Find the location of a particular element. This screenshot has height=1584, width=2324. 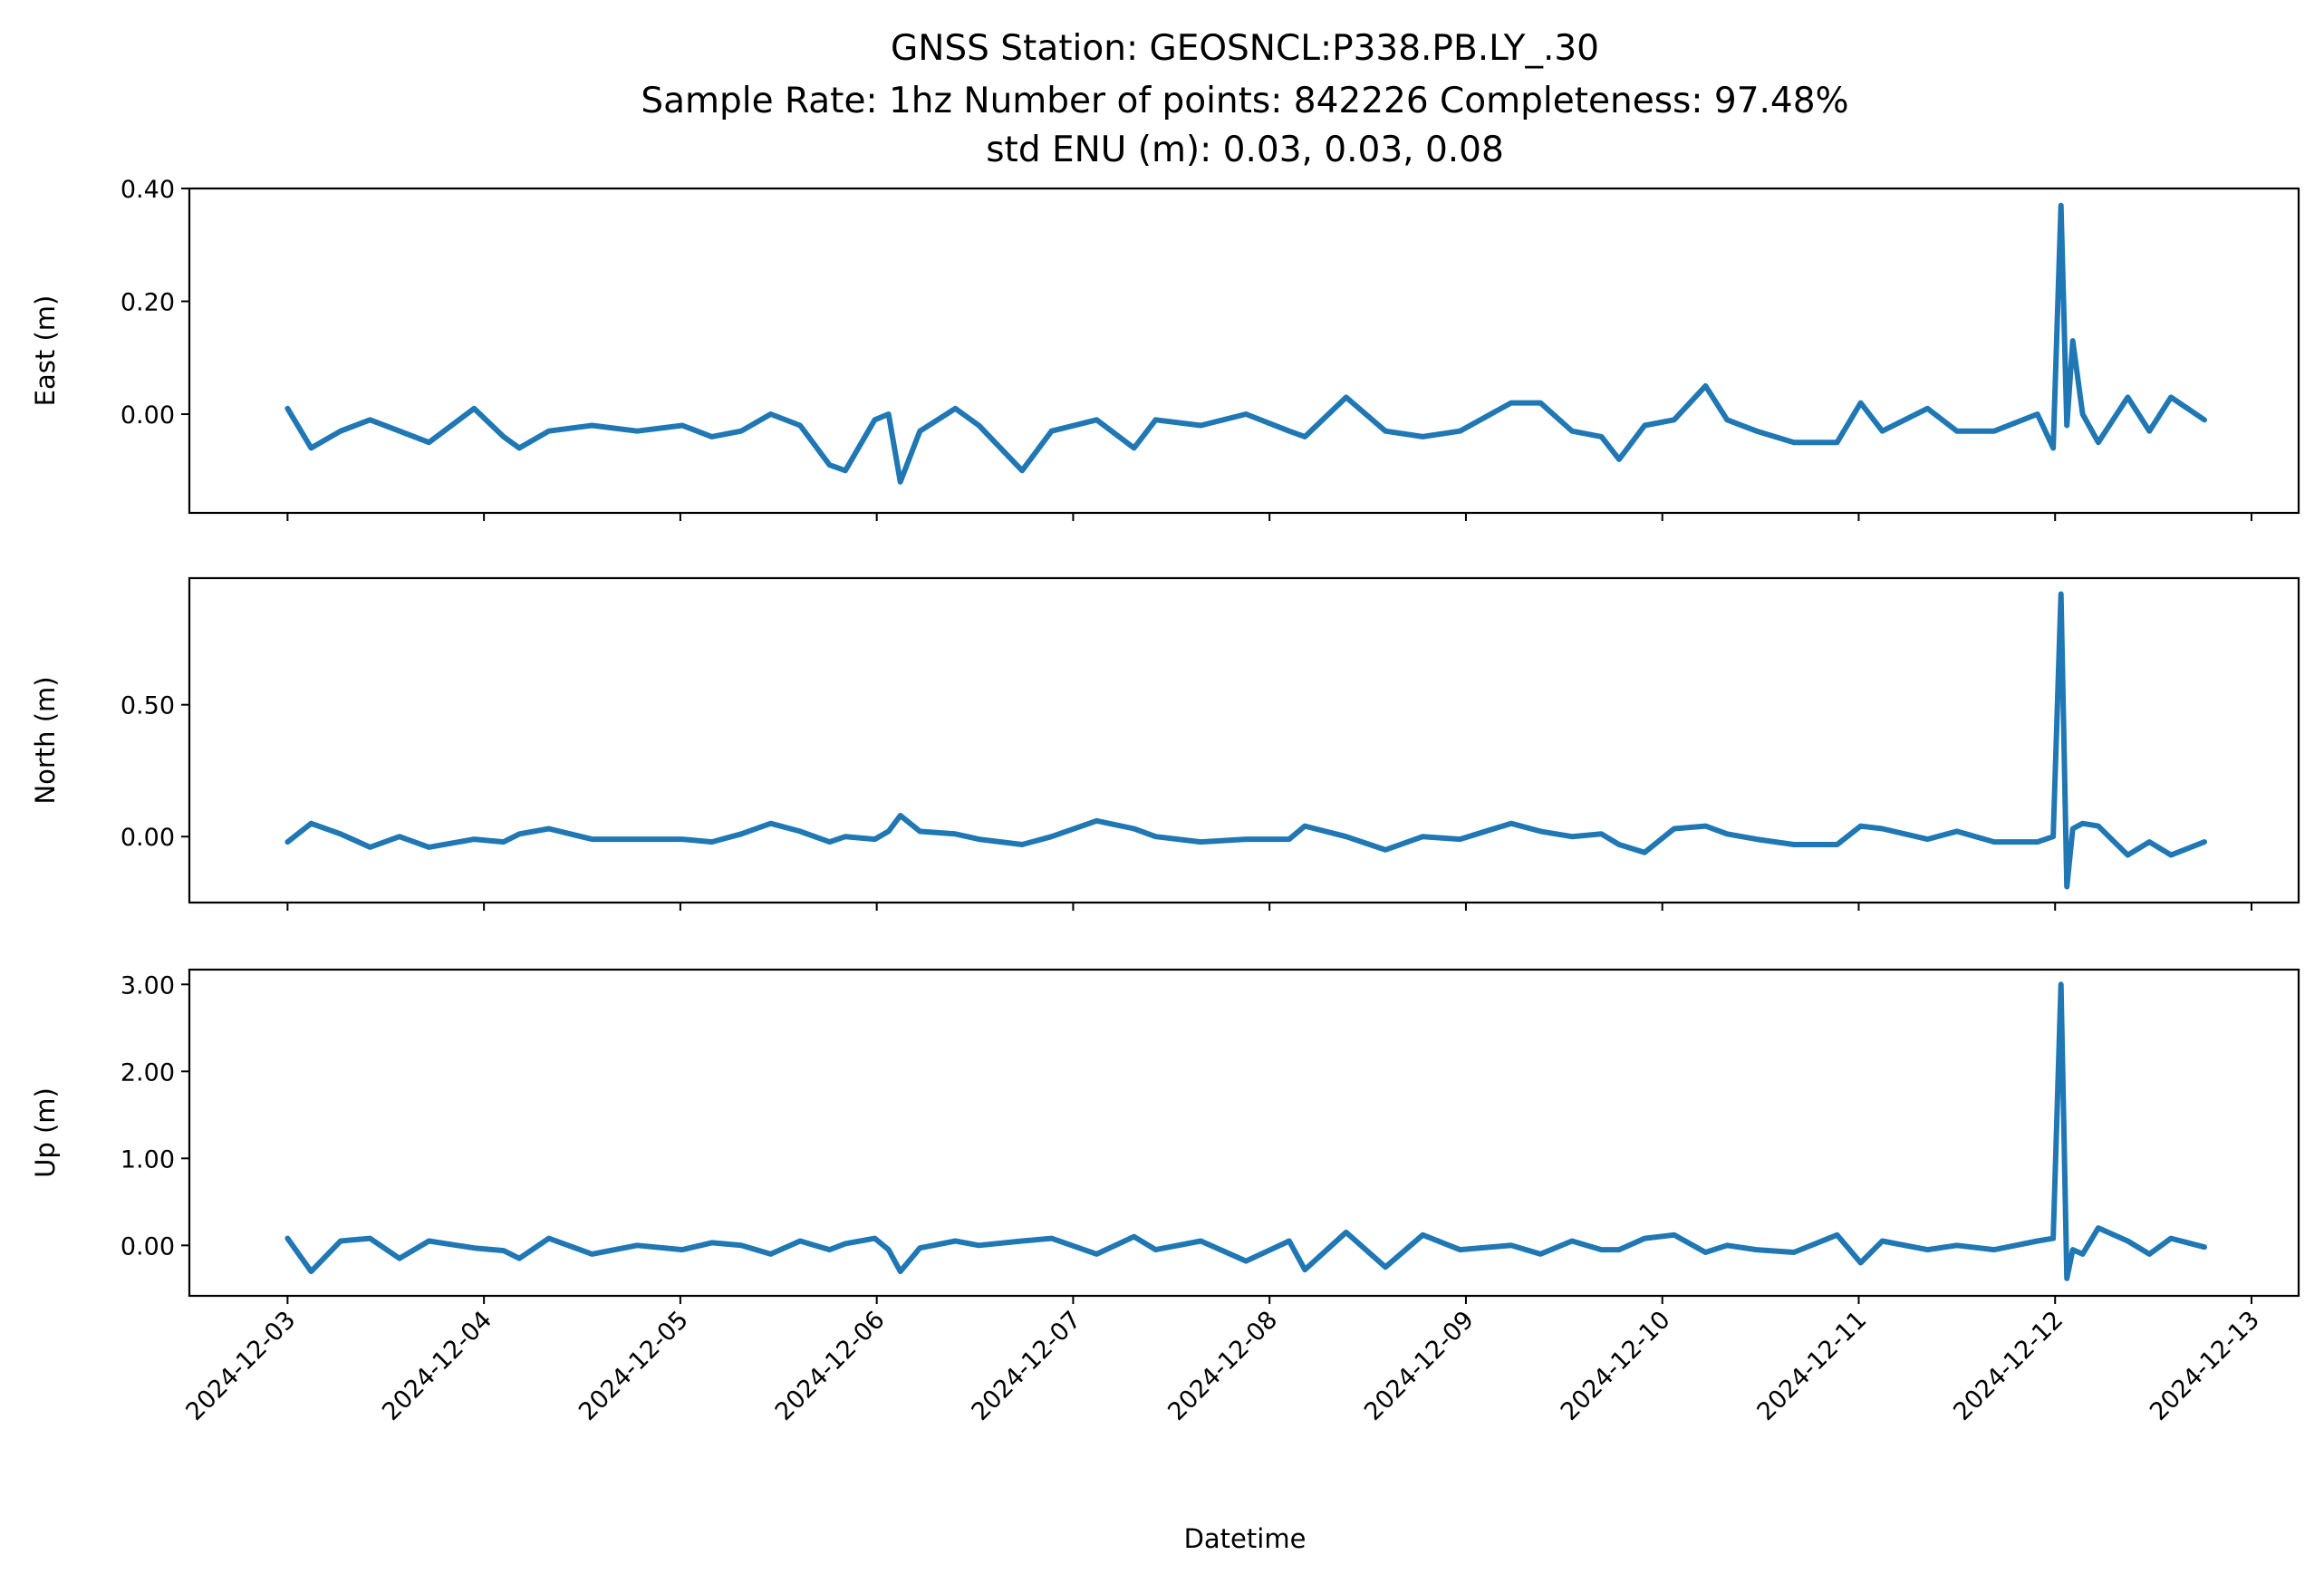

xtick-label: 2024-12-13 is located at coordinates (2205, 1366).